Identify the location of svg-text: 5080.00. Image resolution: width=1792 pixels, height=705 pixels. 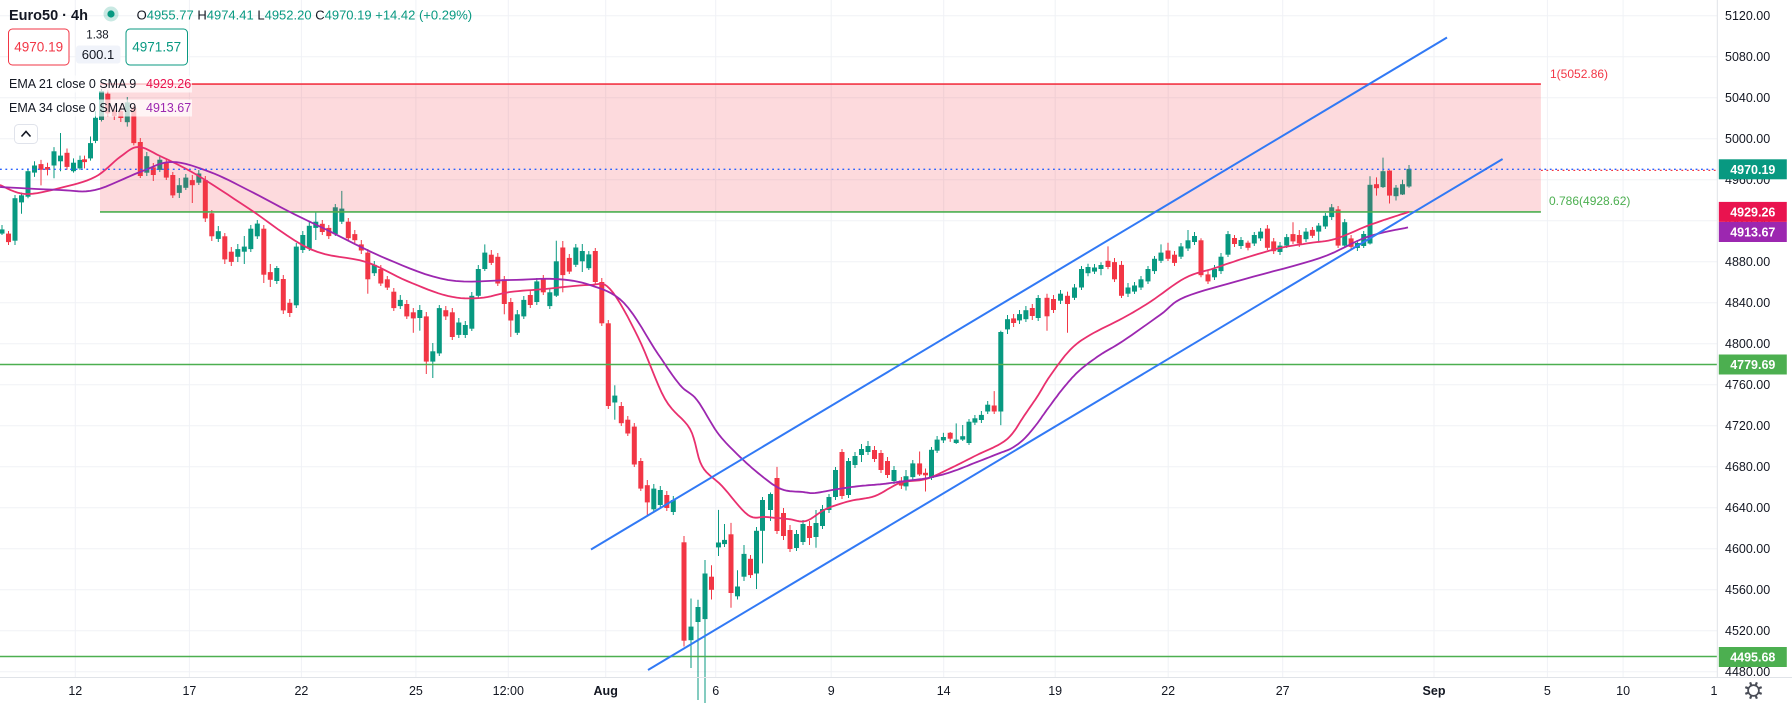
(1747, 57).